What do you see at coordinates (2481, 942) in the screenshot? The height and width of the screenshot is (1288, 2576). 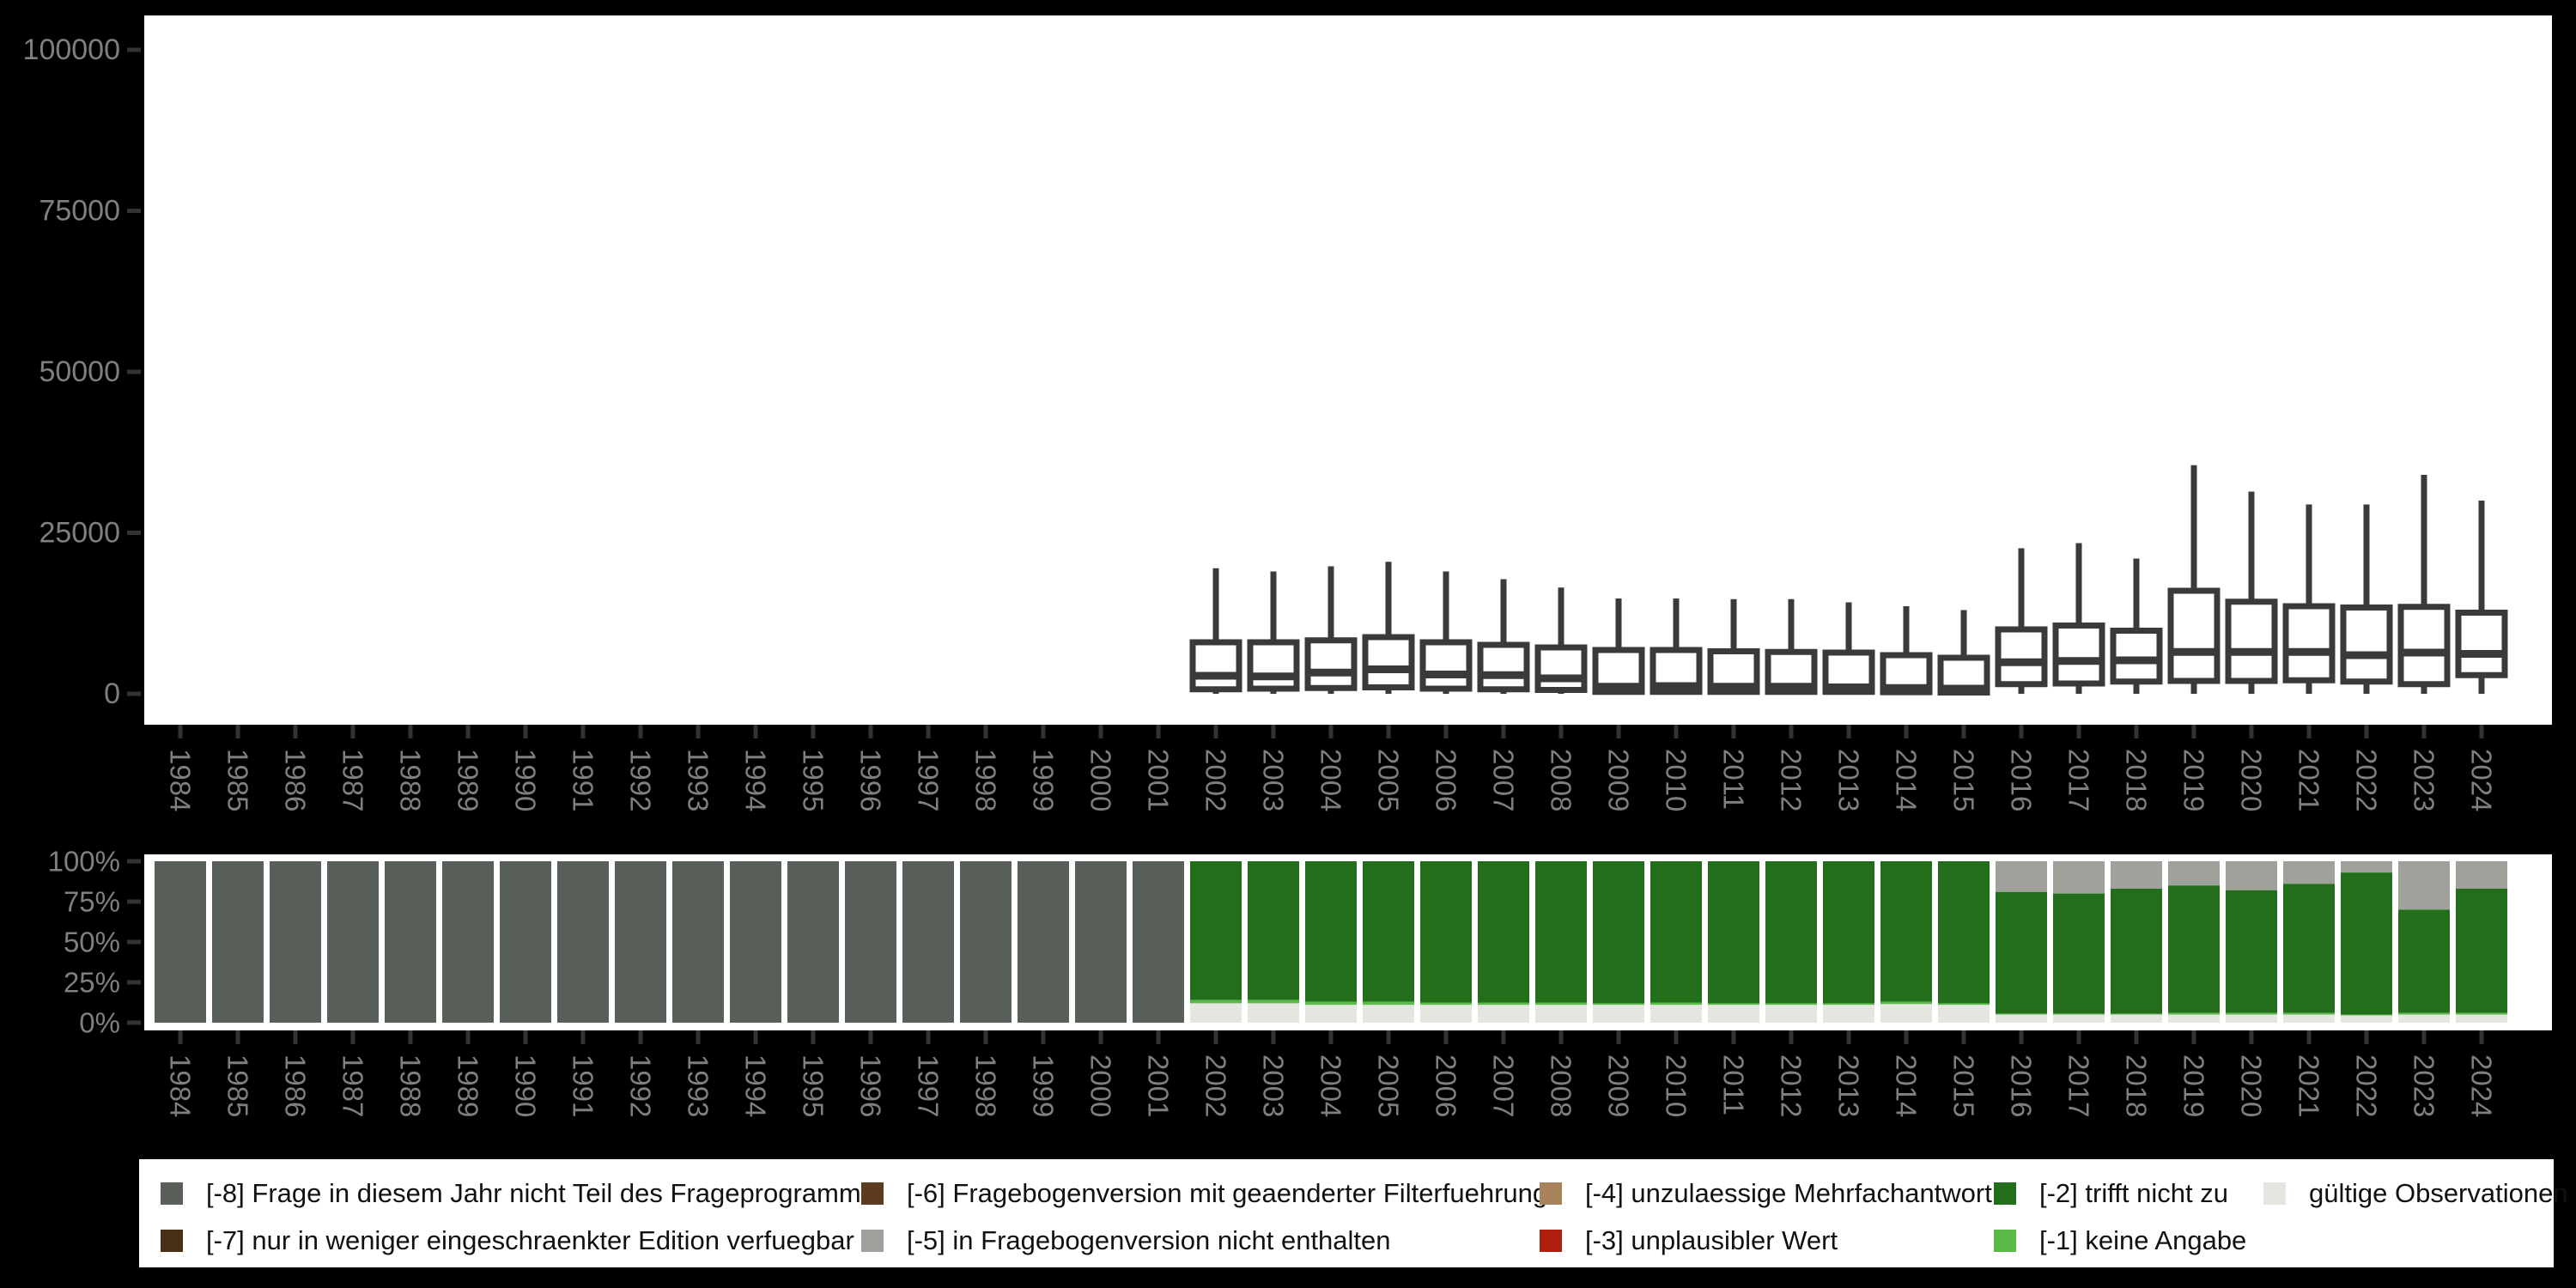 I see `bar-2024` at bounding box center [2481, 942].